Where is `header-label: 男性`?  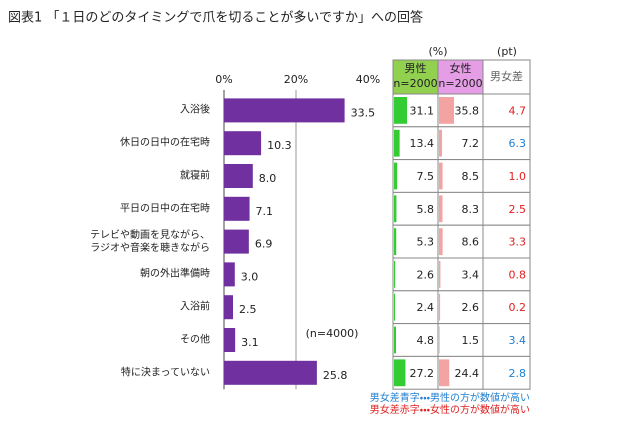 header-label: 男性 is located at coordinates (416, 68).